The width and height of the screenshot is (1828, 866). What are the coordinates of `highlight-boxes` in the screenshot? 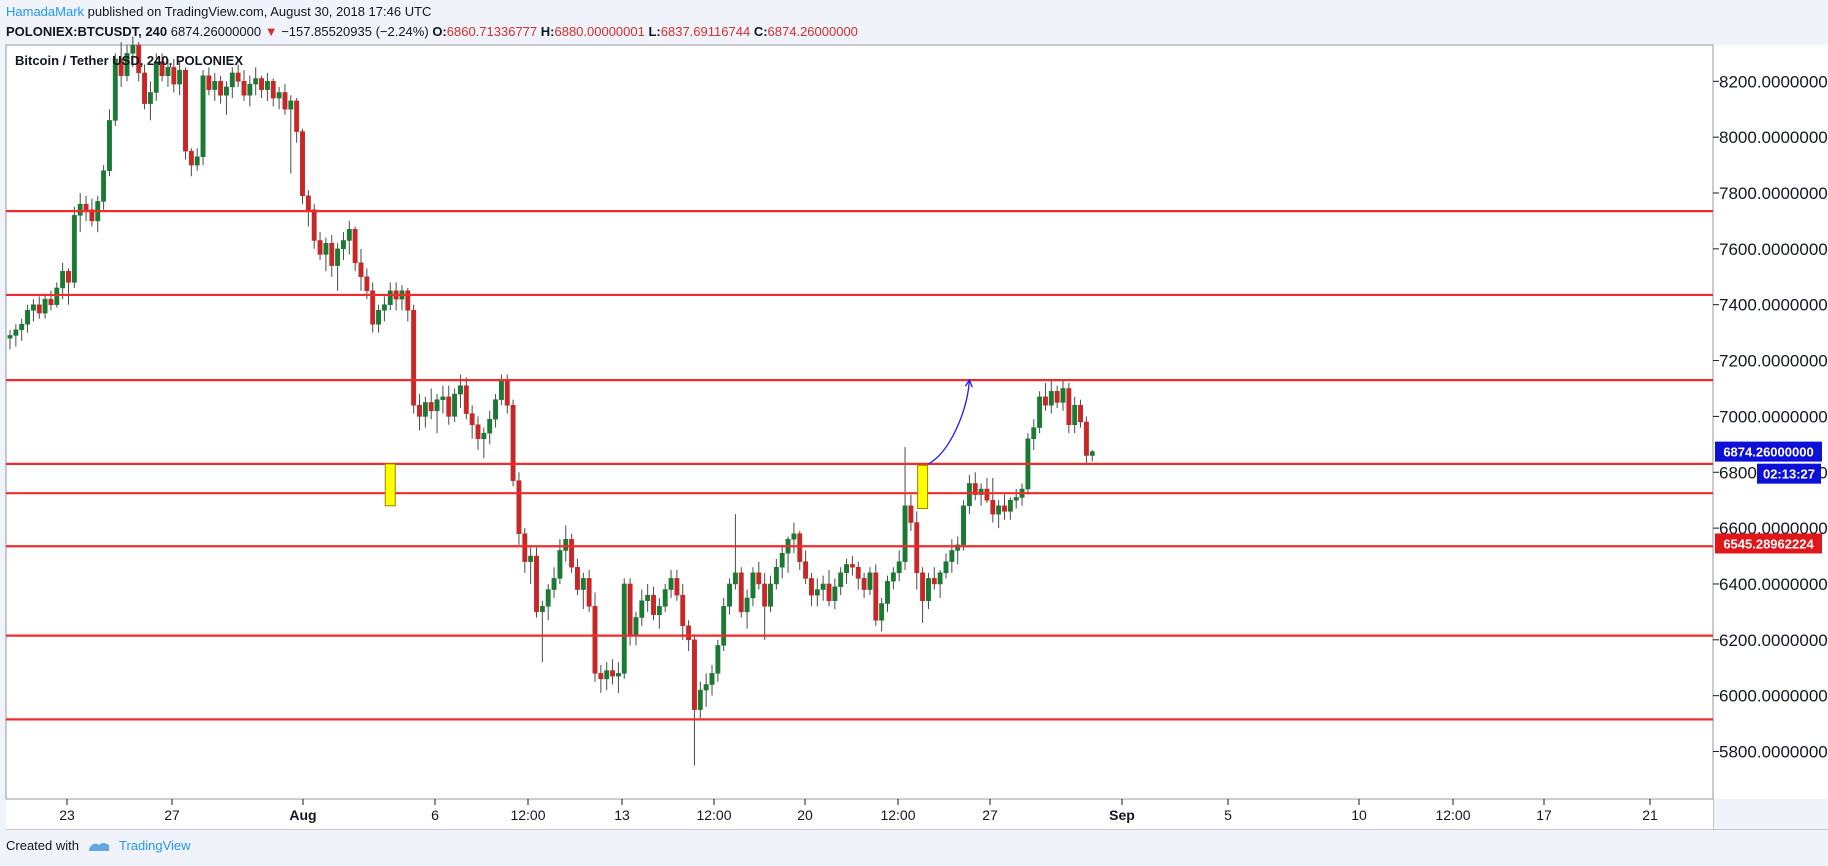 It's located at (656, 486).